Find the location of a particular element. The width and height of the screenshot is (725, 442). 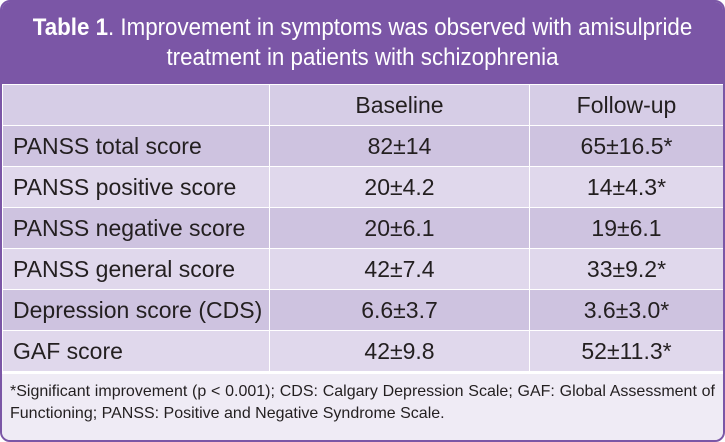

table-row: PANSS negative score 20±6.1 19±6.1 is located at coordinates (363, 228).